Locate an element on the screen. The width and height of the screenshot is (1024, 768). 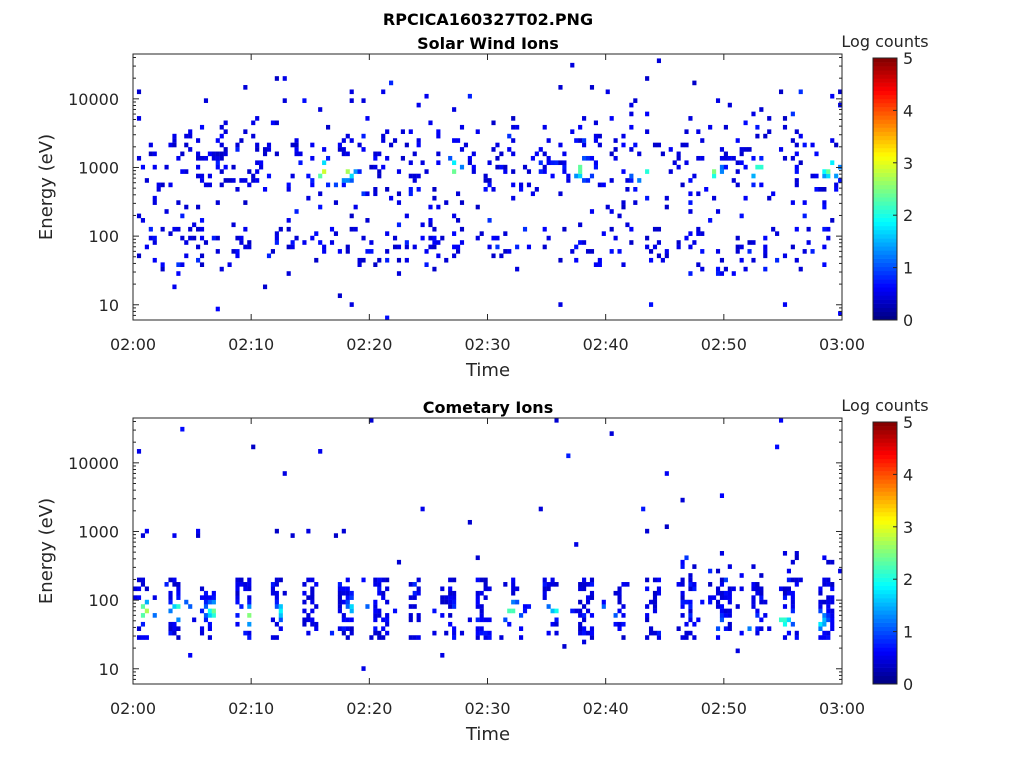
x-tick-label: 02:10 is located at coordinates (251, 708).